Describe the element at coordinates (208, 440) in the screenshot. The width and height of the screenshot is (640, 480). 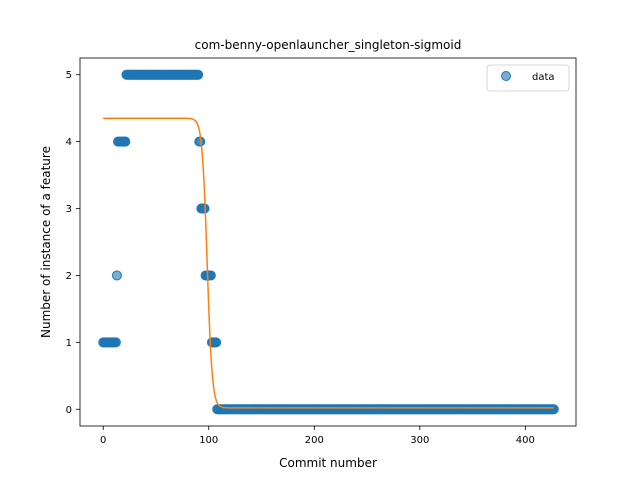
I see `x-tick-label: 100` at that location.